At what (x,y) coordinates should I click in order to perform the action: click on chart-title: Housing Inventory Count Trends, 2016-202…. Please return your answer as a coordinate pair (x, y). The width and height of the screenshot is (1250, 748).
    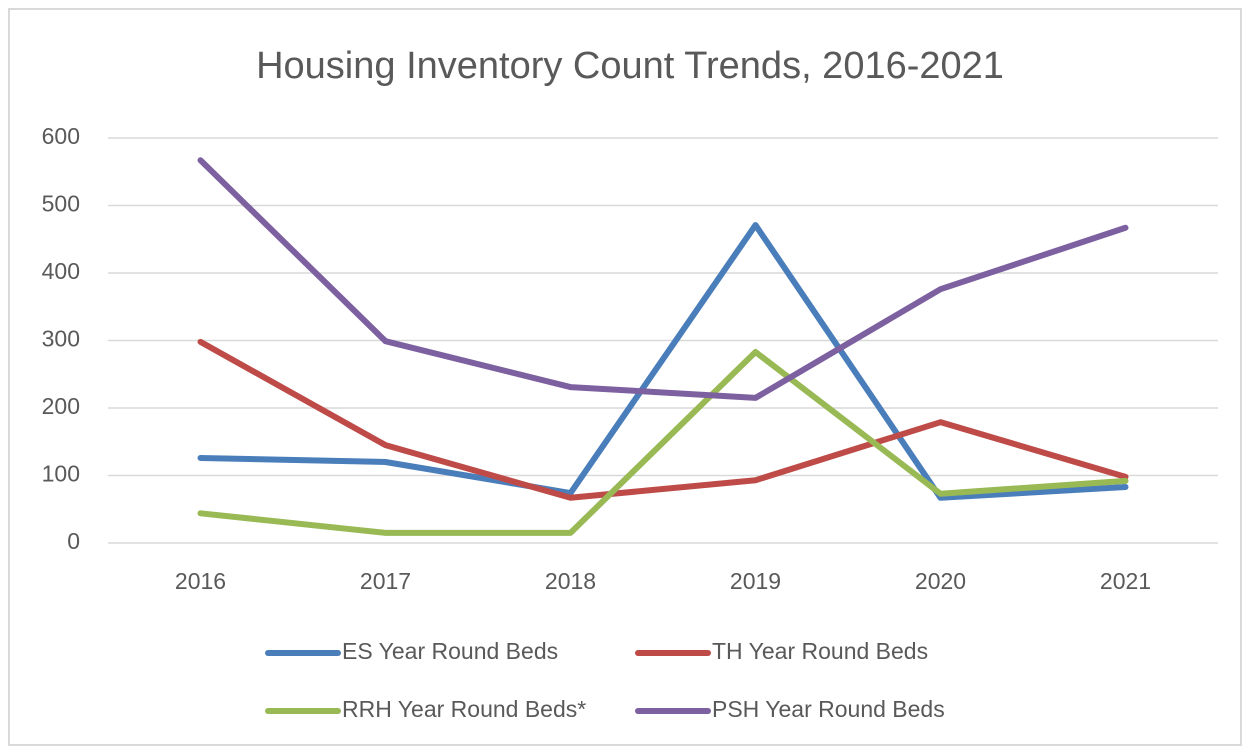
    Looking at the image, I should click on (630, 66).